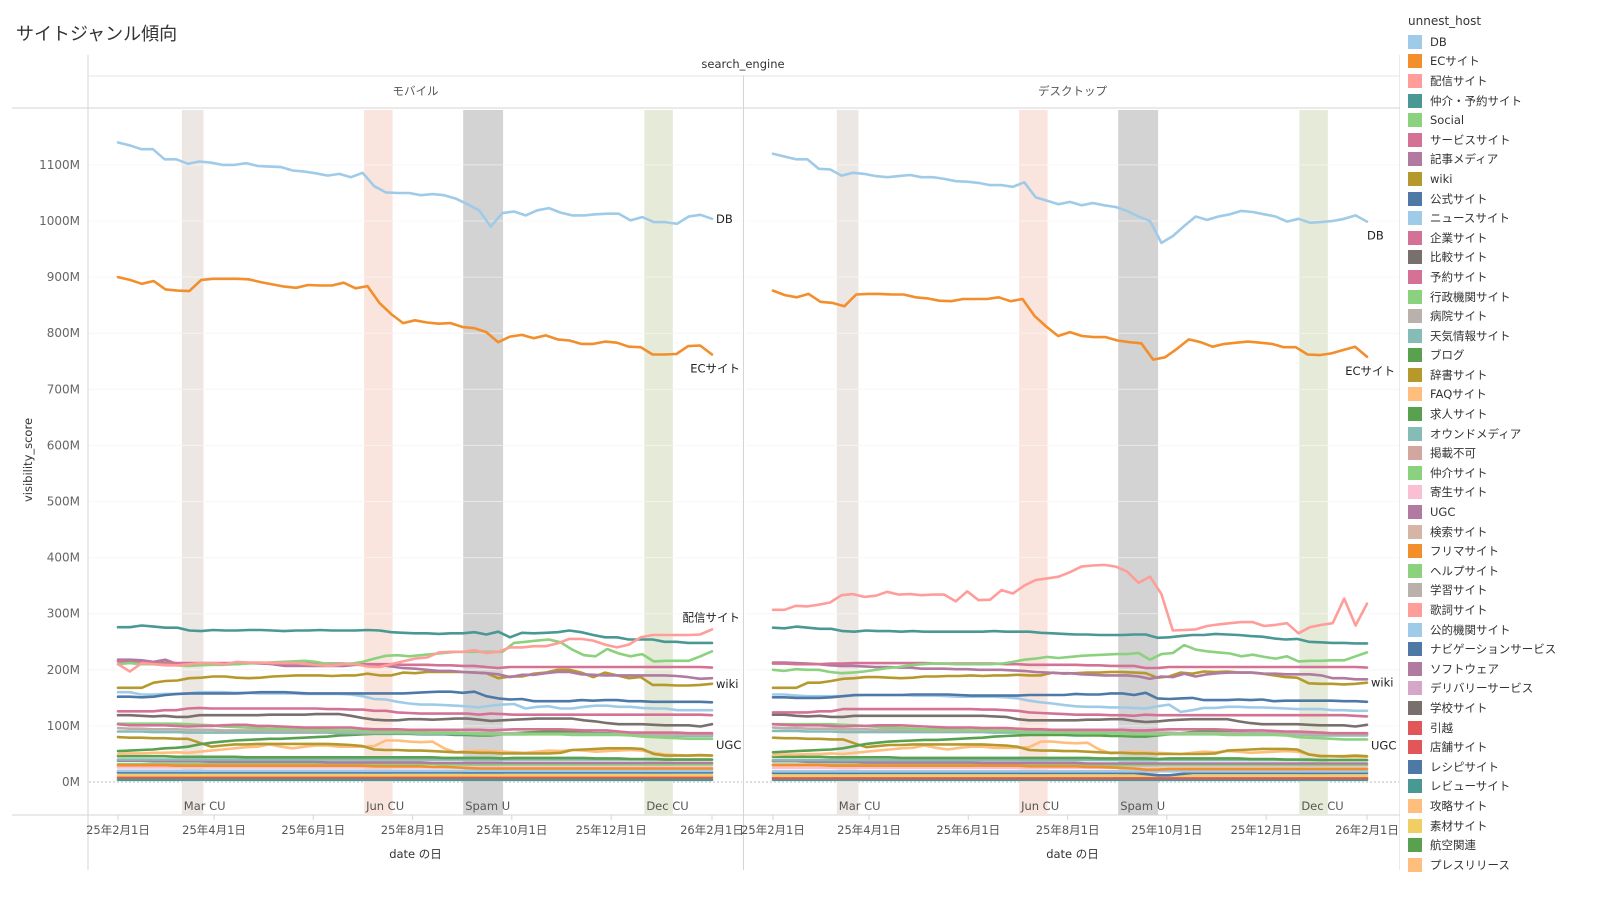  I want to click on legend-item: 店舗サイト, so click(1503, 747).